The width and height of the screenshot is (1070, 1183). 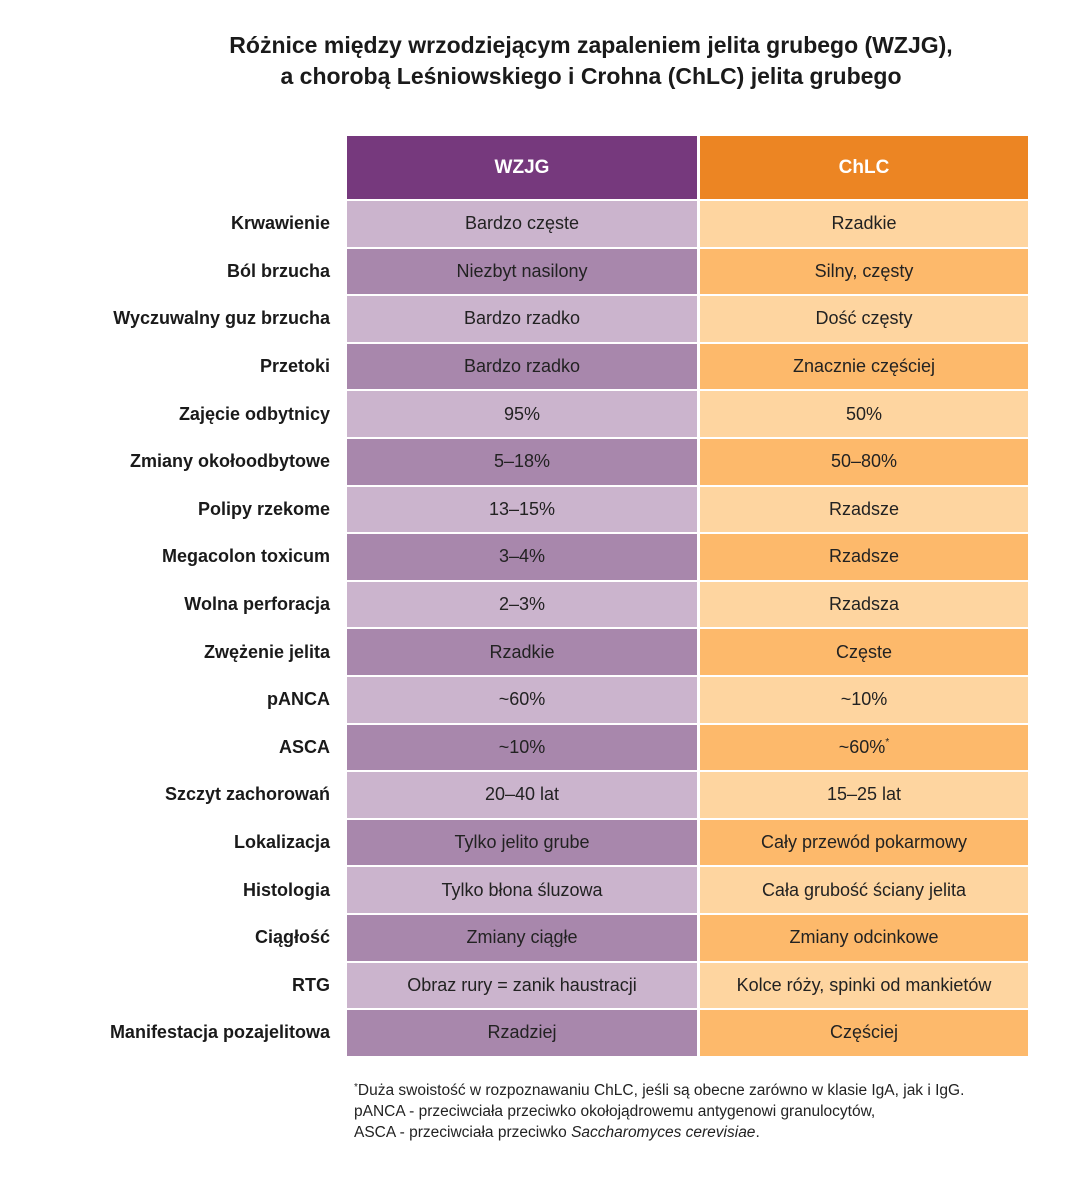 What do you see at coordinates (292, 937) in the screenshot?
I see `row-label: Ciągłość` at bounding box center [292, 937].